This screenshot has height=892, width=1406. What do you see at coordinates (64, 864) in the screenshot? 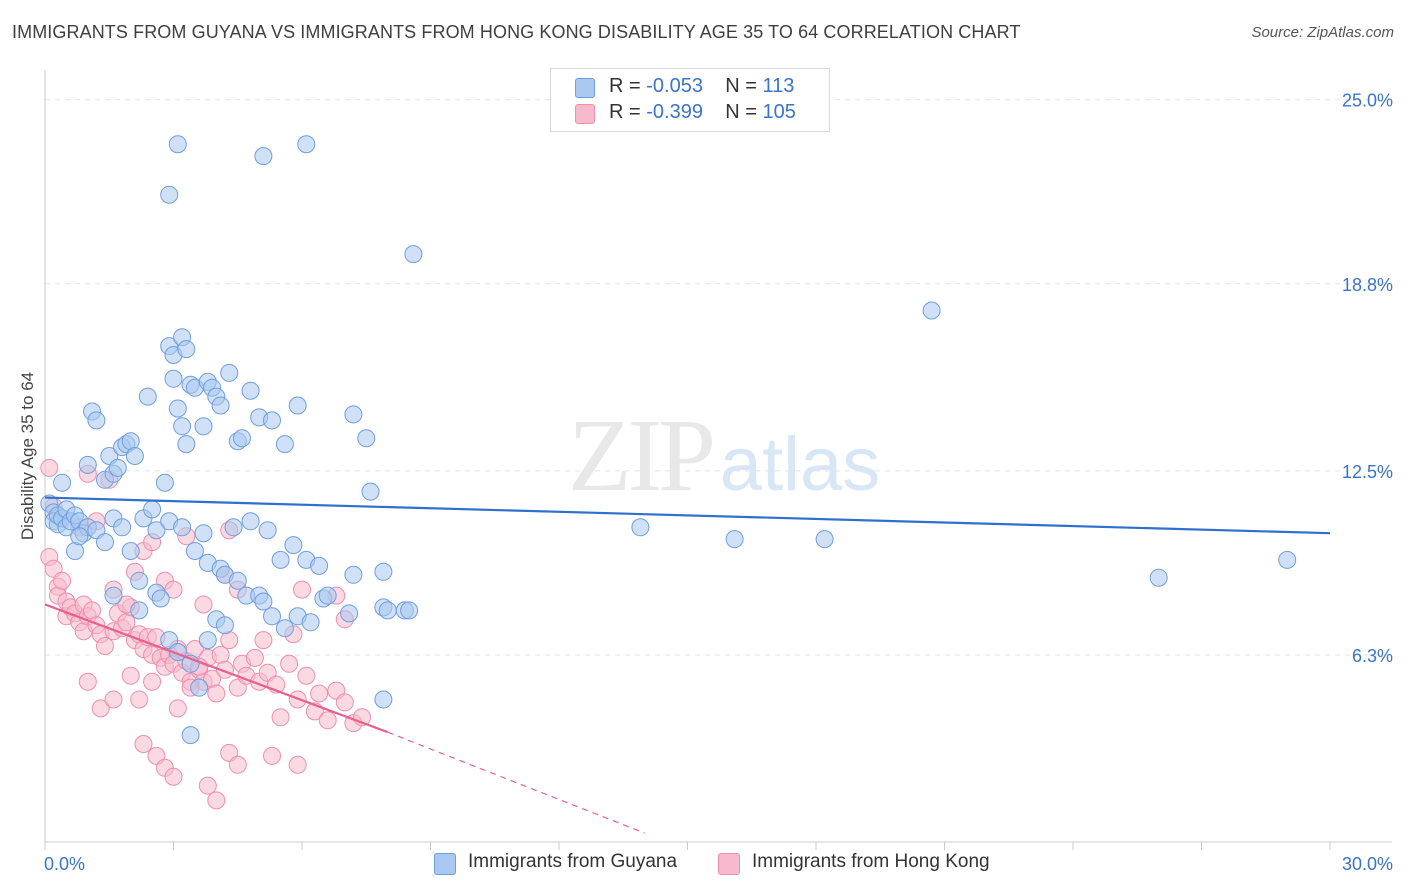
I see `x-tick-label-0: 0.0%` at bounding box center [64, 864].